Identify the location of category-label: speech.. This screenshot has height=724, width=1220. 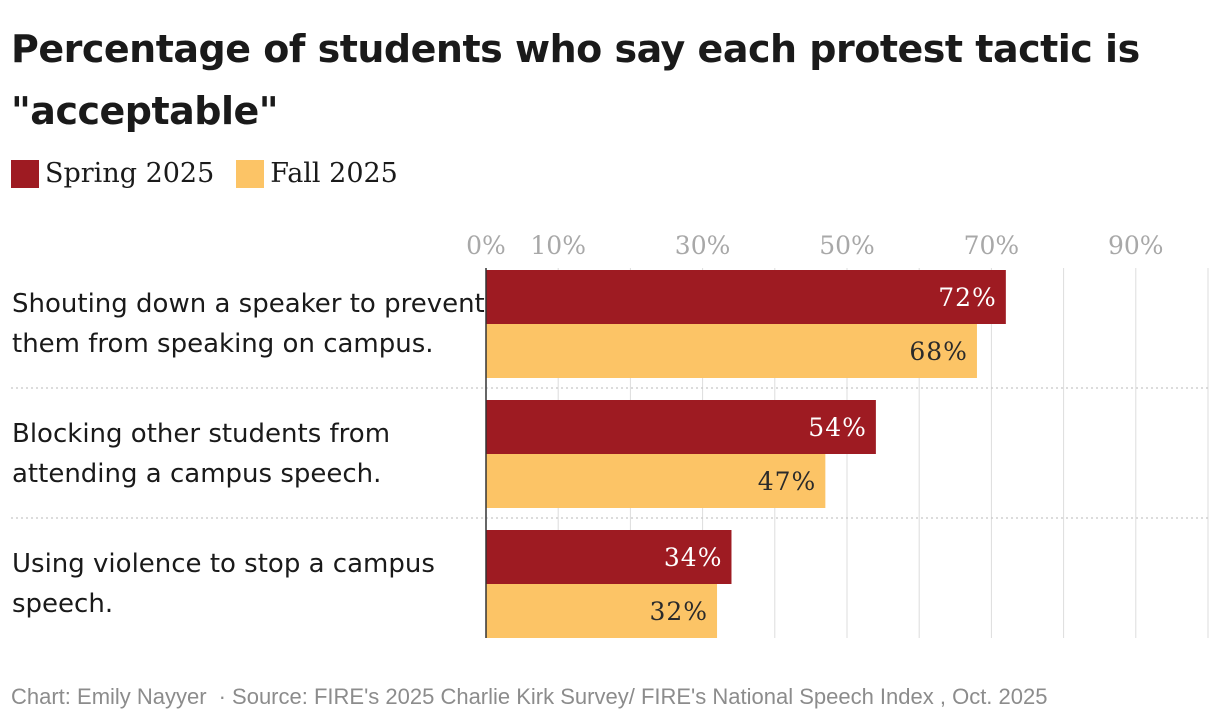
(62, 604).